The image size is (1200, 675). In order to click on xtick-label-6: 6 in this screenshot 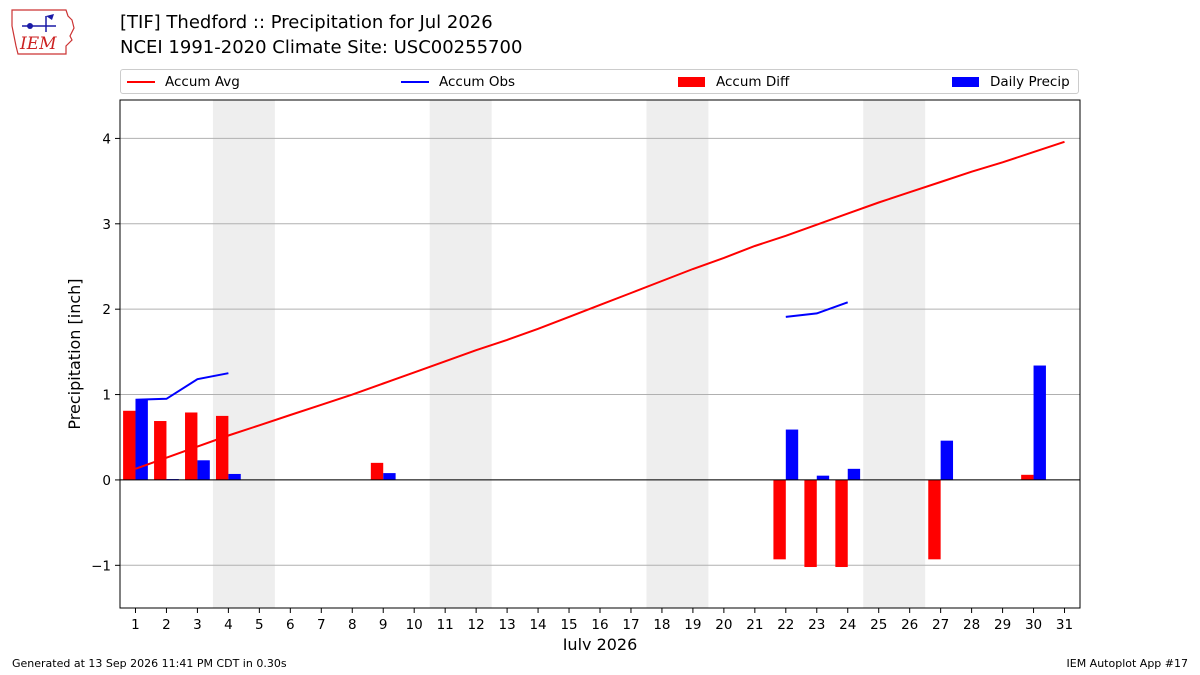, I will do `click(290, 625)`.